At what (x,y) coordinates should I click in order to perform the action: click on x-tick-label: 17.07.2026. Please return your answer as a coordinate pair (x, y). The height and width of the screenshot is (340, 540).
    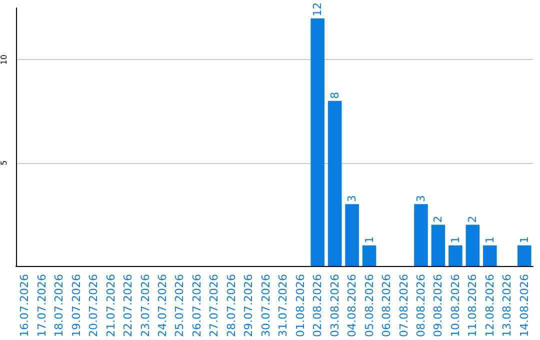
    Looking at the image, I should click on (41, 306).